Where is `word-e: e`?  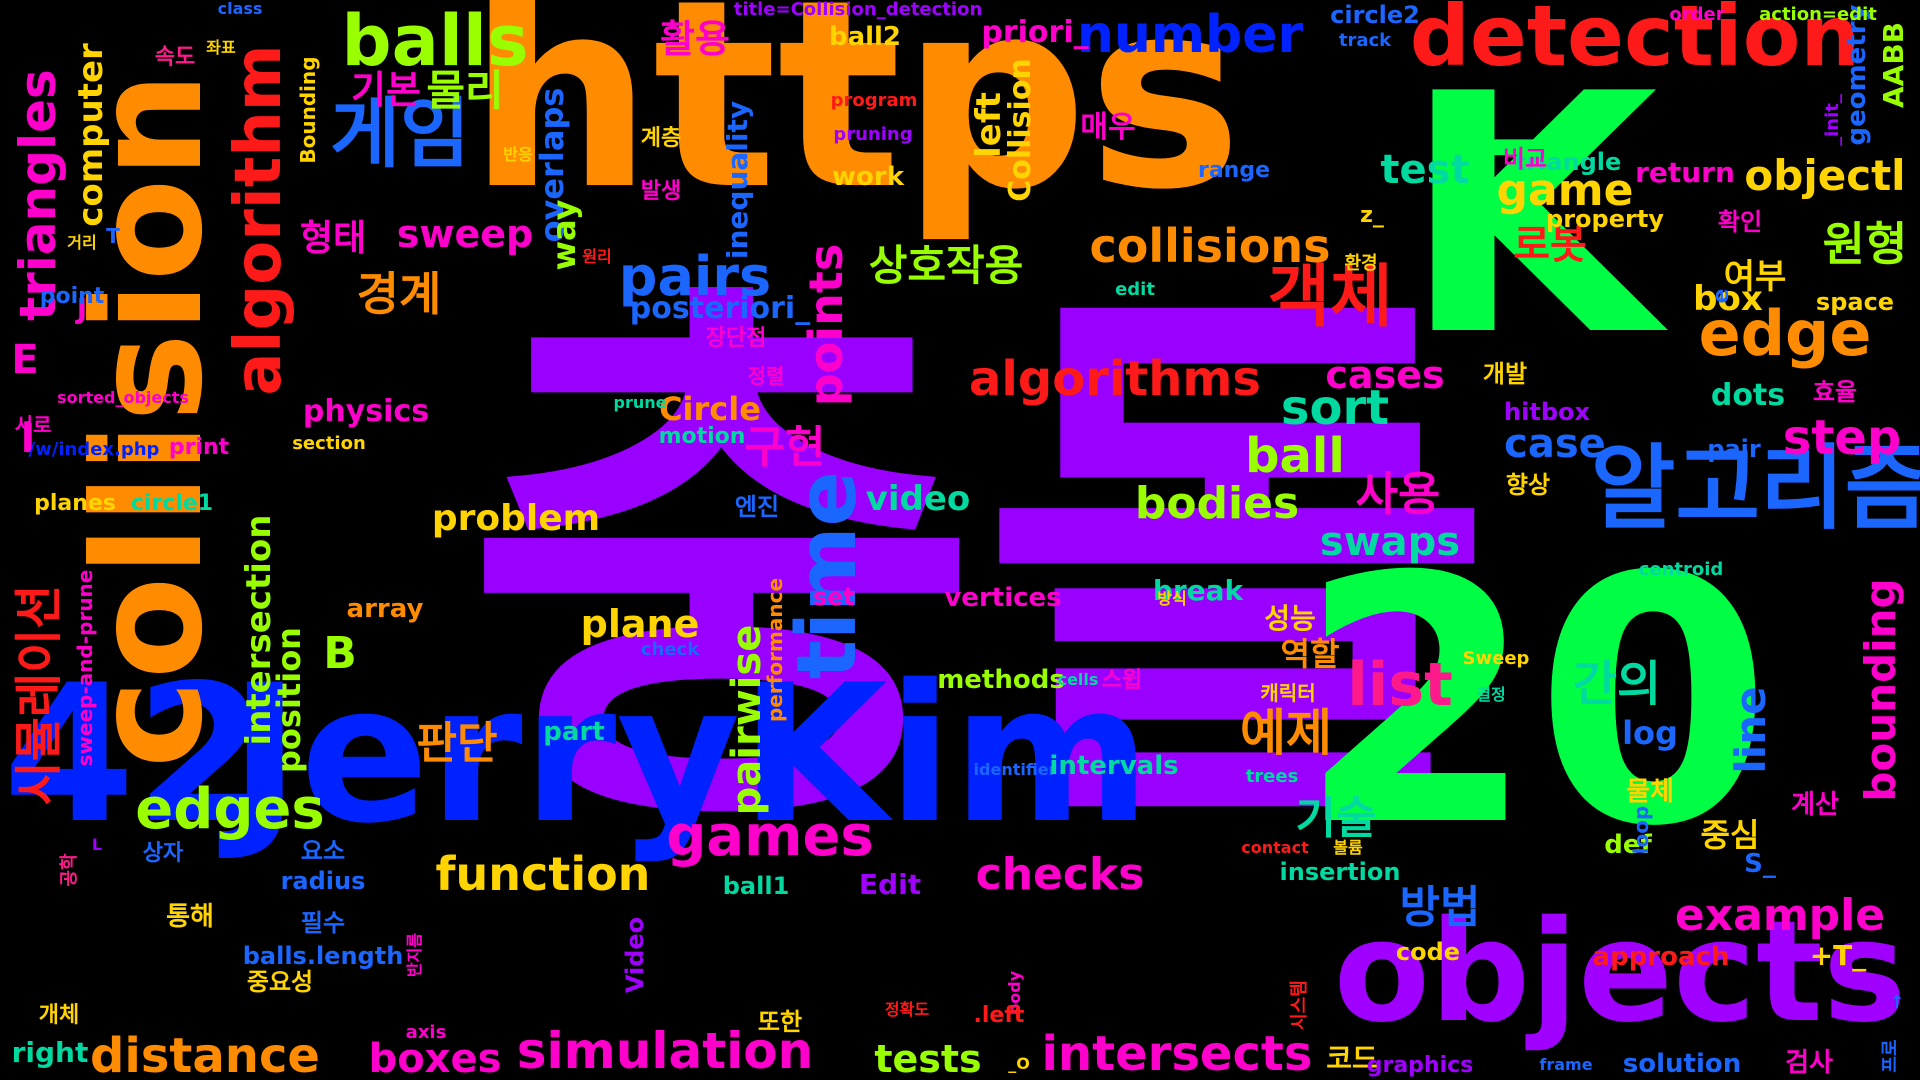 word-e: e is located at coordinates (1721, 296).